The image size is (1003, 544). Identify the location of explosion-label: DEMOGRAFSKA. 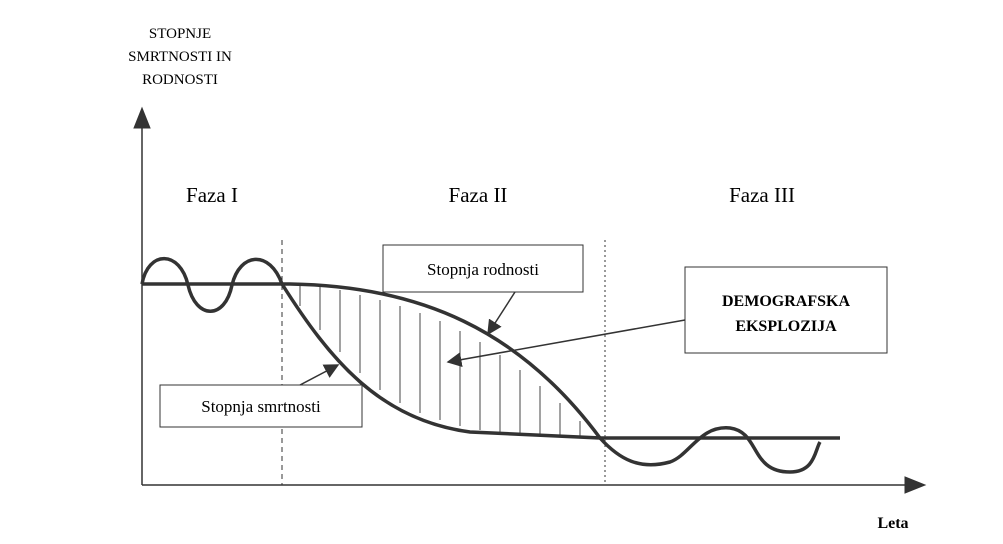
(786, 301).